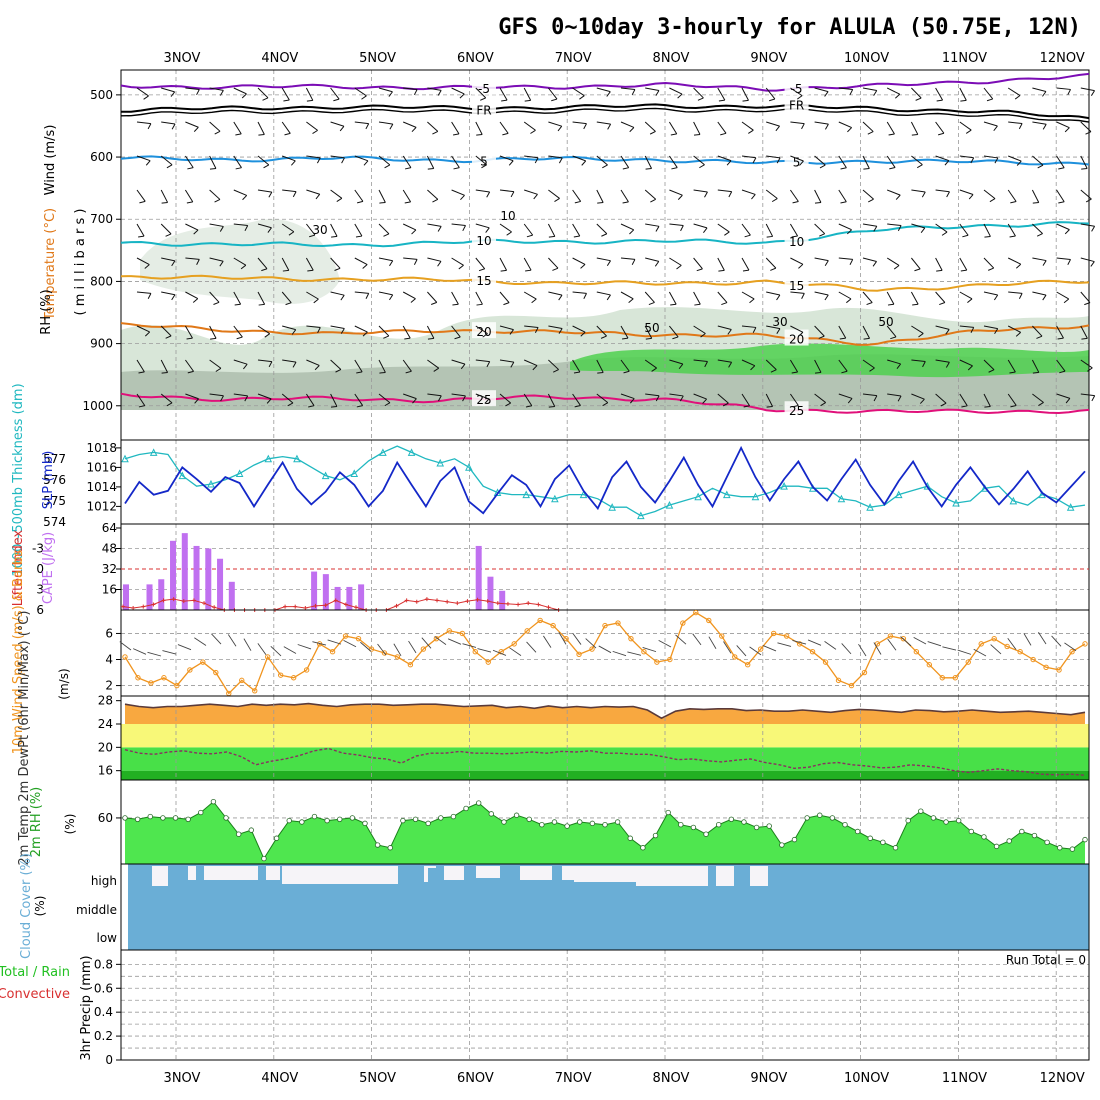  I want to click on slp-tick-label: 1012, so click(101, 506).